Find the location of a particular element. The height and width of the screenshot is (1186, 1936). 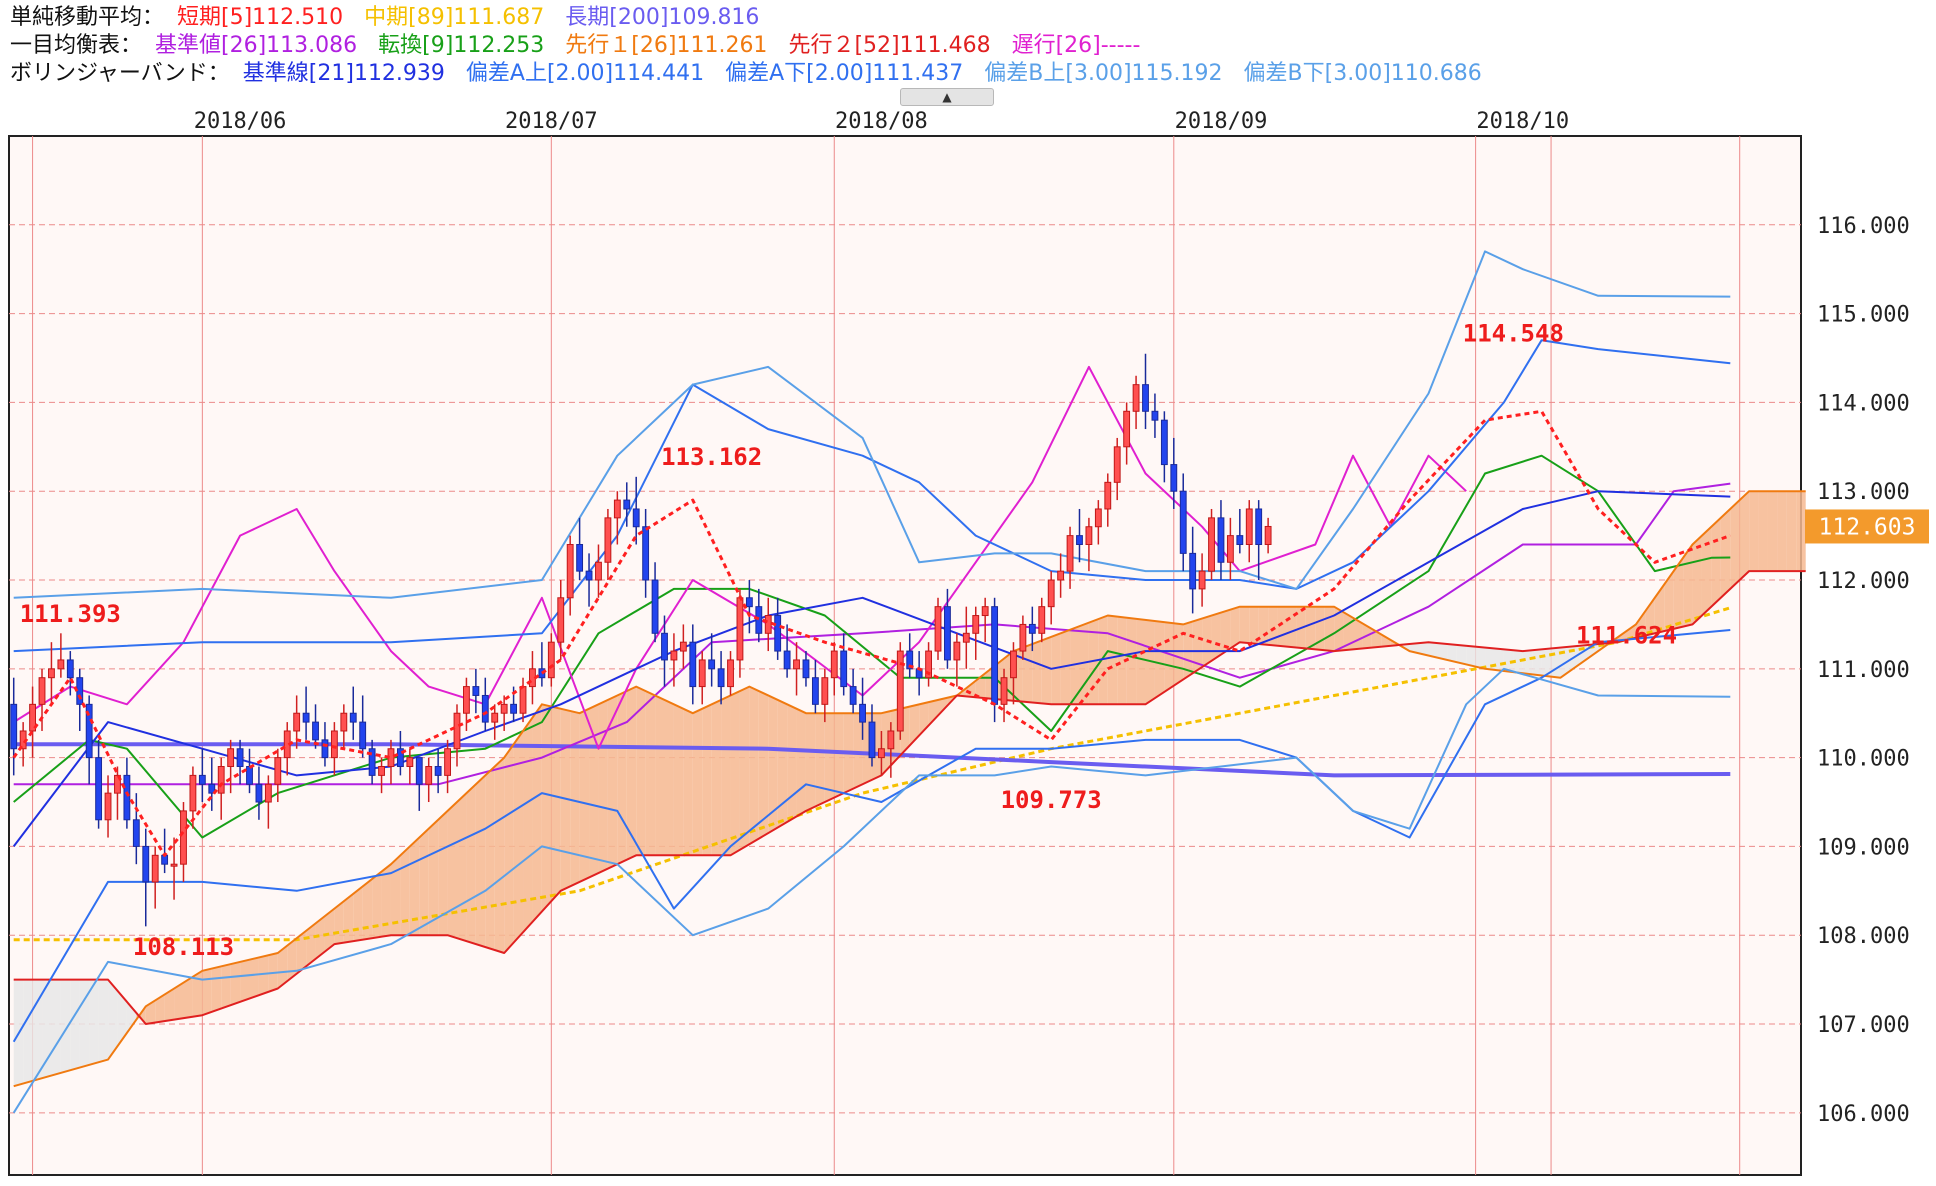

legend-collapse-button: ▲ is located at coordinates (947, 97).